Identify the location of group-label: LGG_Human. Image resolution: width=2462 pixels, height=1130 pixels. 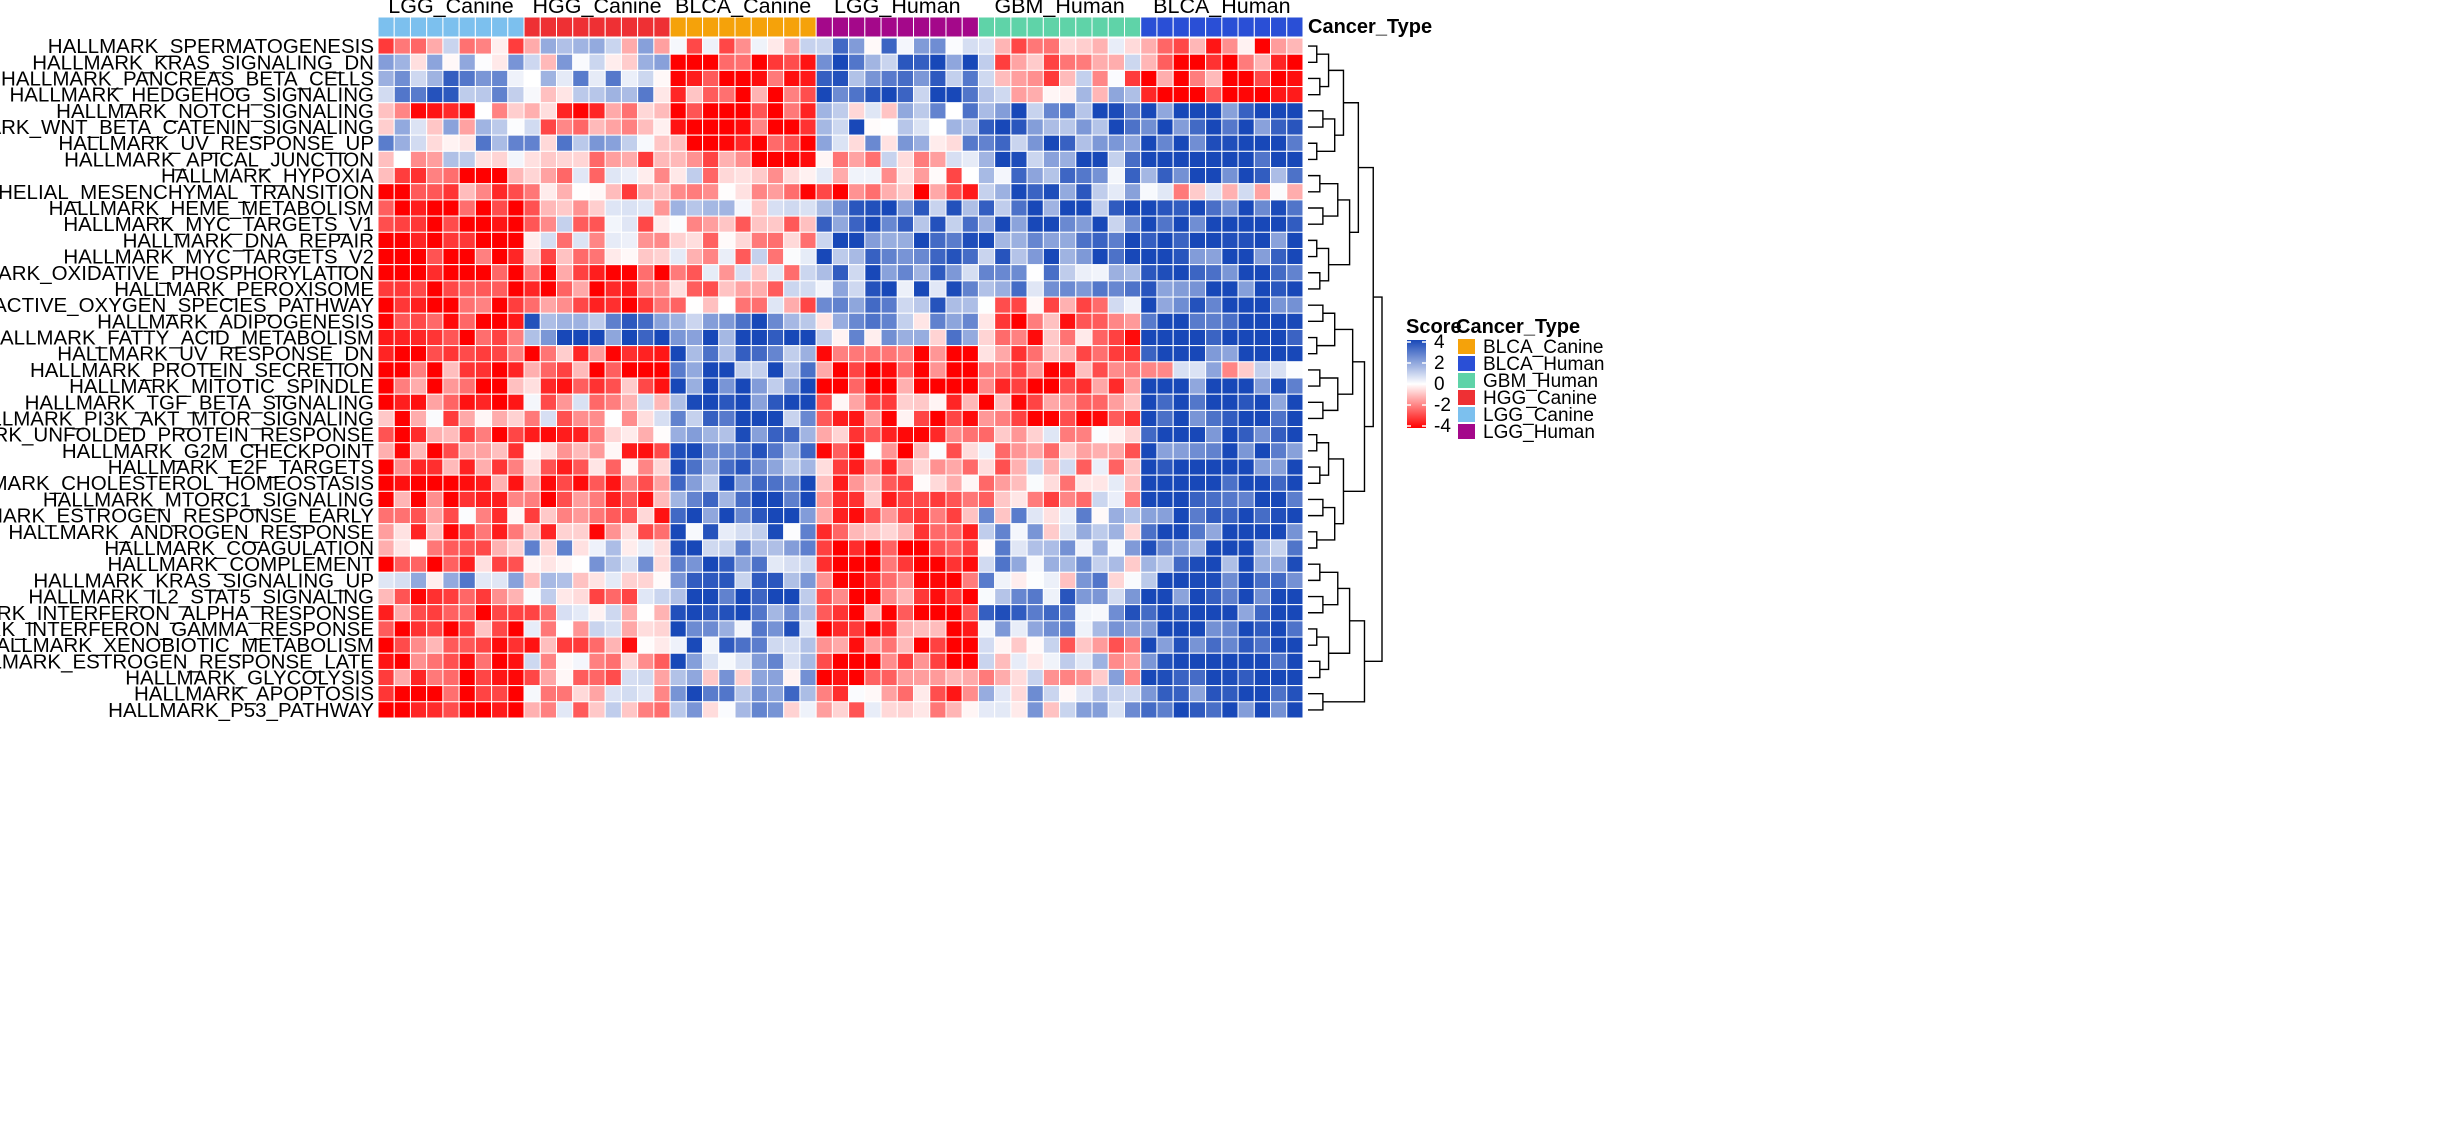
(897, 9).